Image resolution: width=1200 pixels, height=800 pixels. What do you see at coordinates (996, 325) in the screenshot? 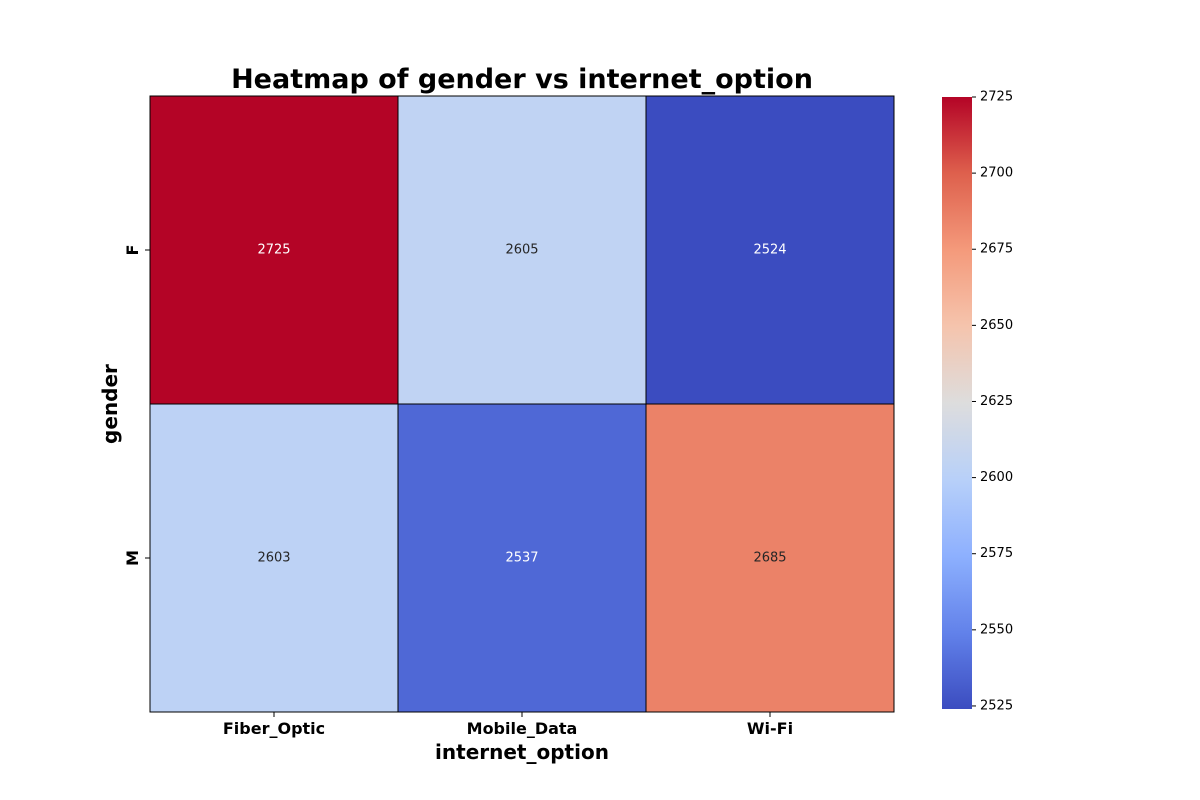
I see `colorbar-tick-label: 2650` at bounding box center [996, 325].